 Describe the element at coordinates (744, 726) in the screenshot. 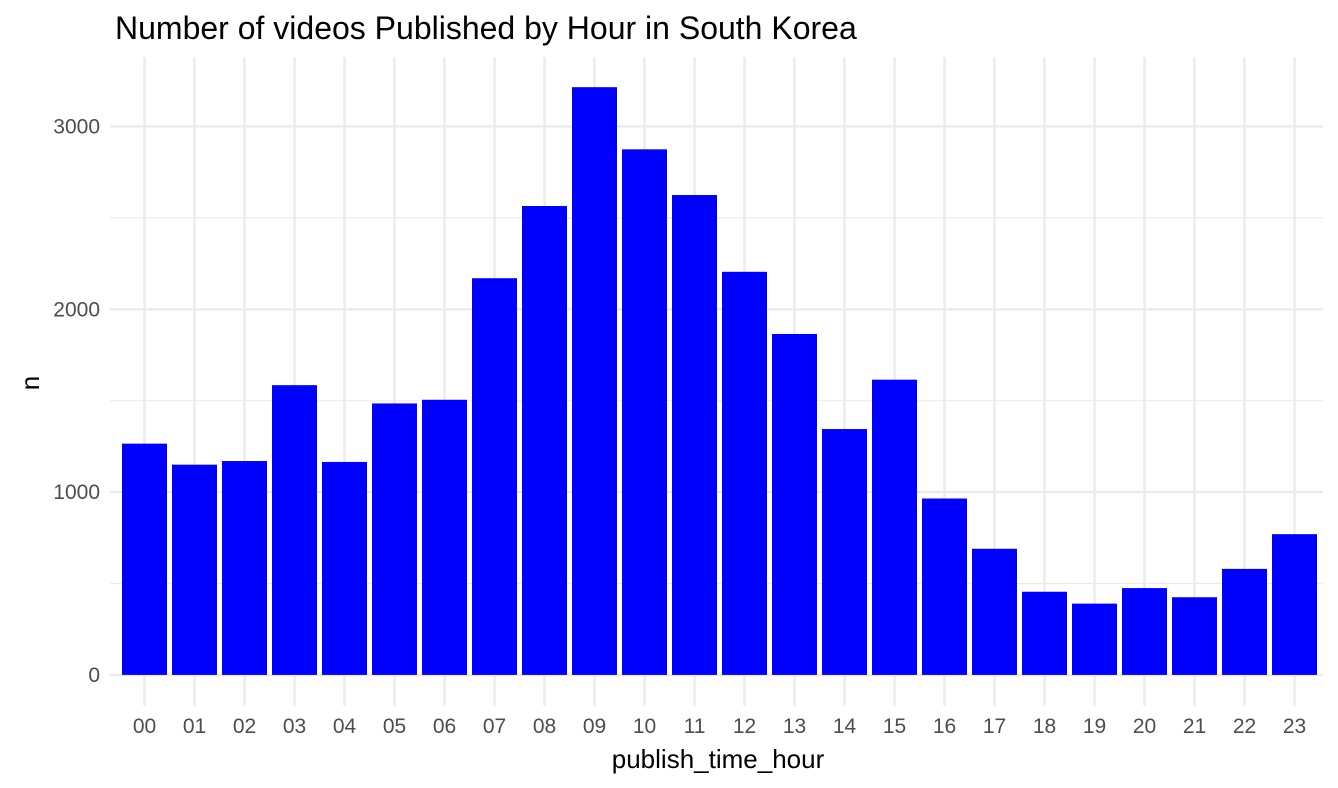

I see `x-tick-label: 12` at that location.